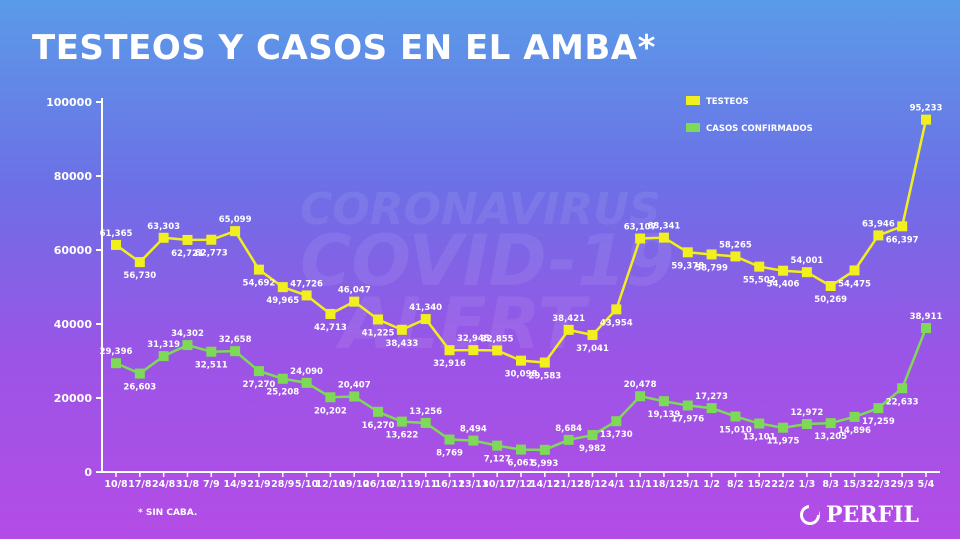  What do you see at coordinates (616, 323) in the screenshot?
I see `data-label: 43,954` at bounding box center [616, 323].